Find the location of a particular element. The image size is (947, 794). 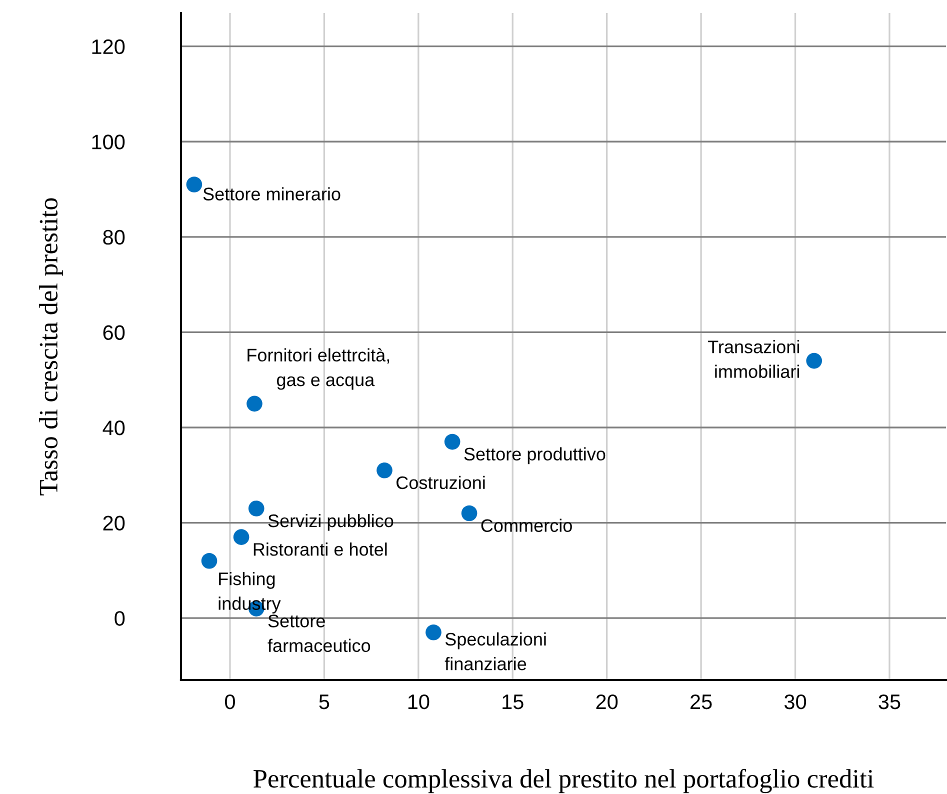

annotation: Costruzioni is located at coordinates (440, 483).